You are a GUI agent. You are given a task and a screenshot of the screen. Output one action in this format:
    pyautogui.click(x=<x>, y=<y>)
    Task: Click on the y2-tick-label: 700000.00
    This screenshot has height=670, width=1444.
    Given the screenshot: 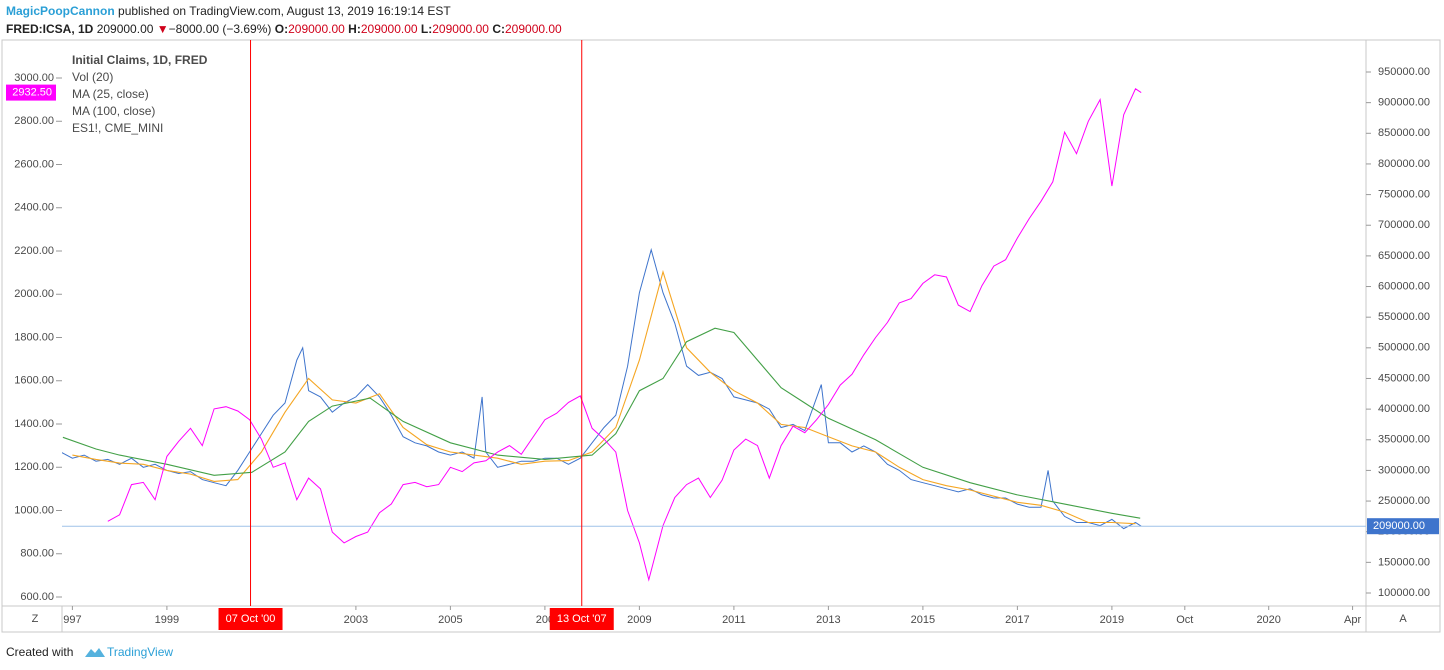 What is the action you would take?
    pyautogui.click(x=1404, y=225)
    